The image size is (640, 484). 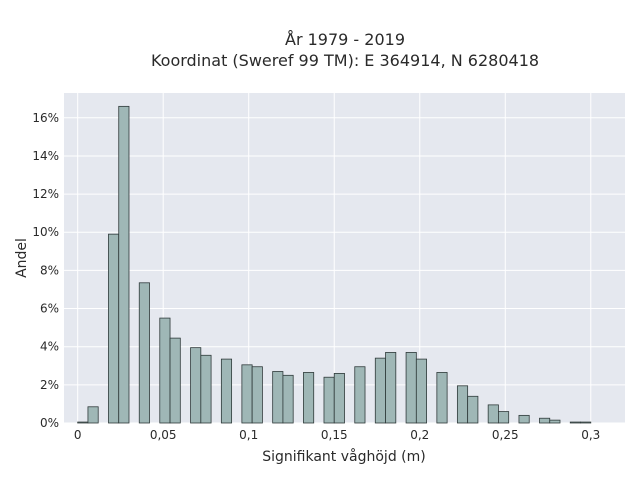 I want to click on y-tick-label: 2%, so click(x=49, y=385).